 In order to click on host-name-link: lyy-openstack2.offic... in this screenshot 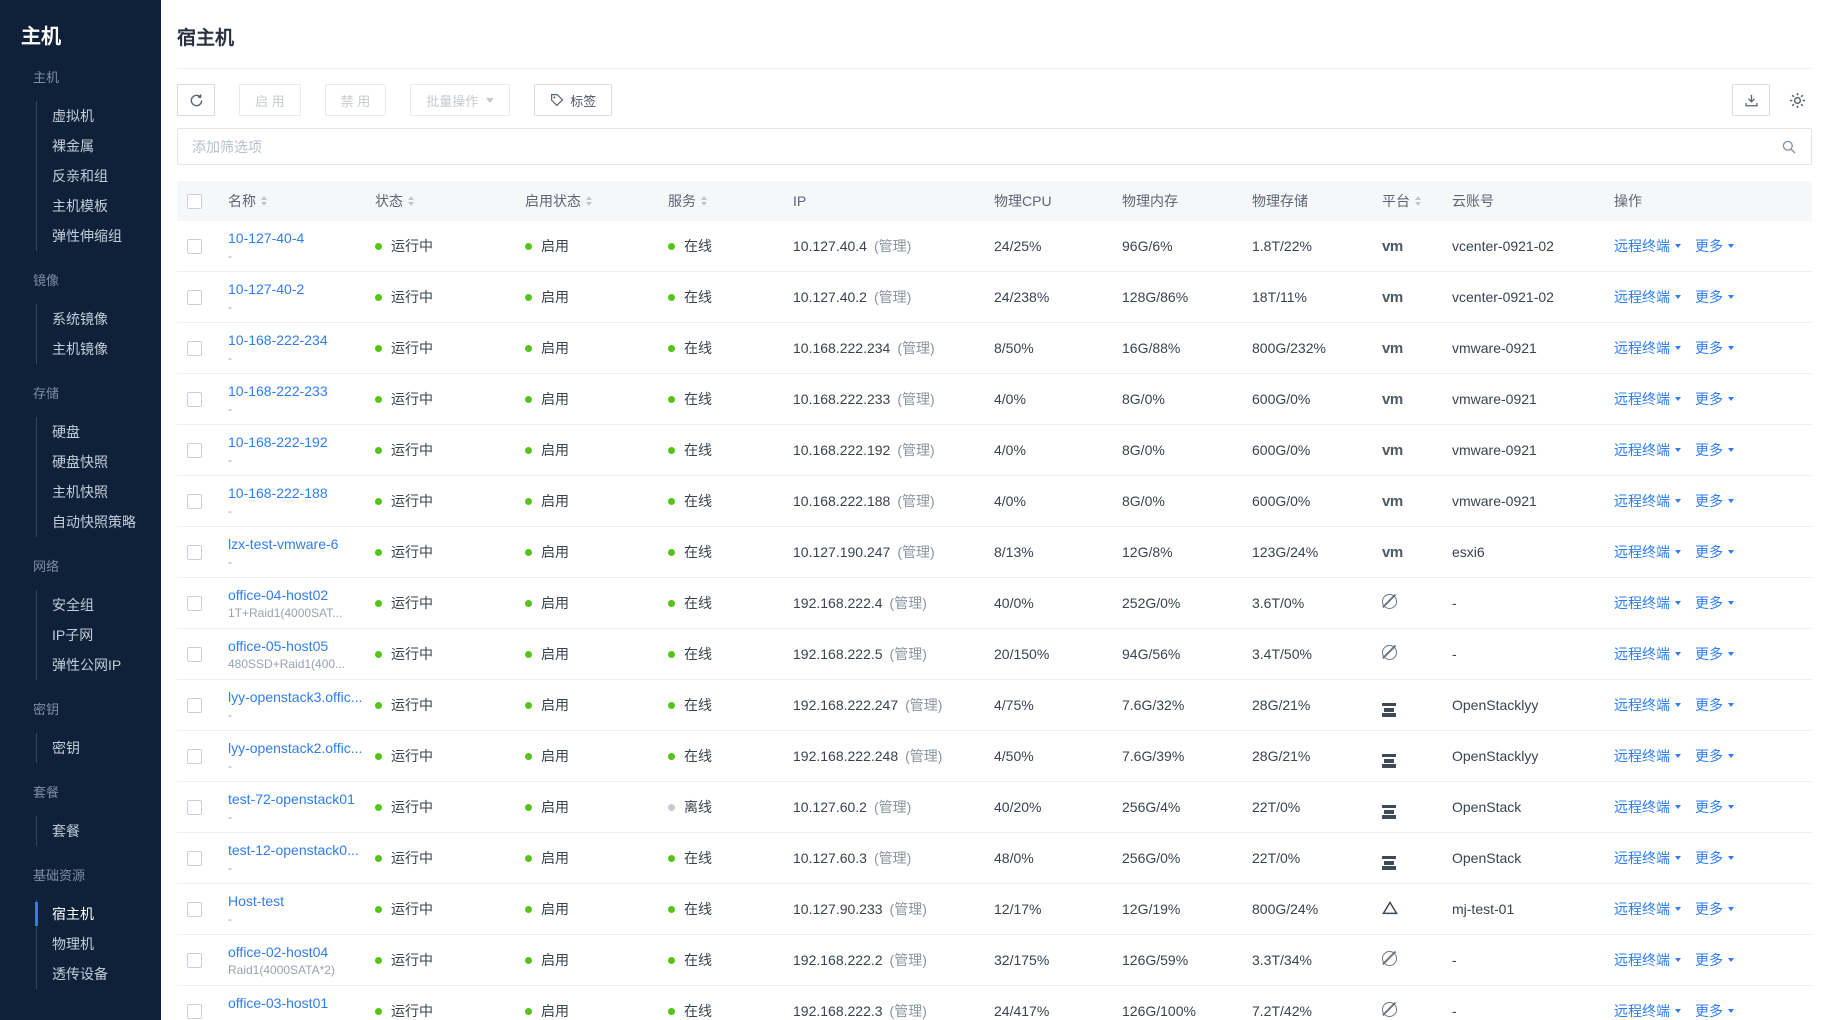, I will do `click(295, 747)`.